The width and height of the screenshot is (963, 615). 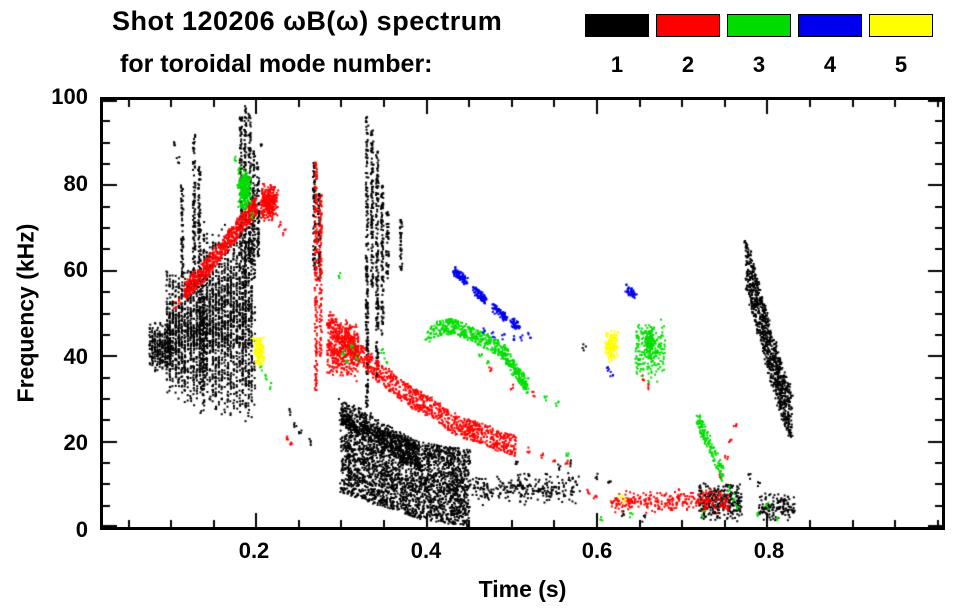 I want to click on legend-swatch-n1, so click(x=617, y=25).